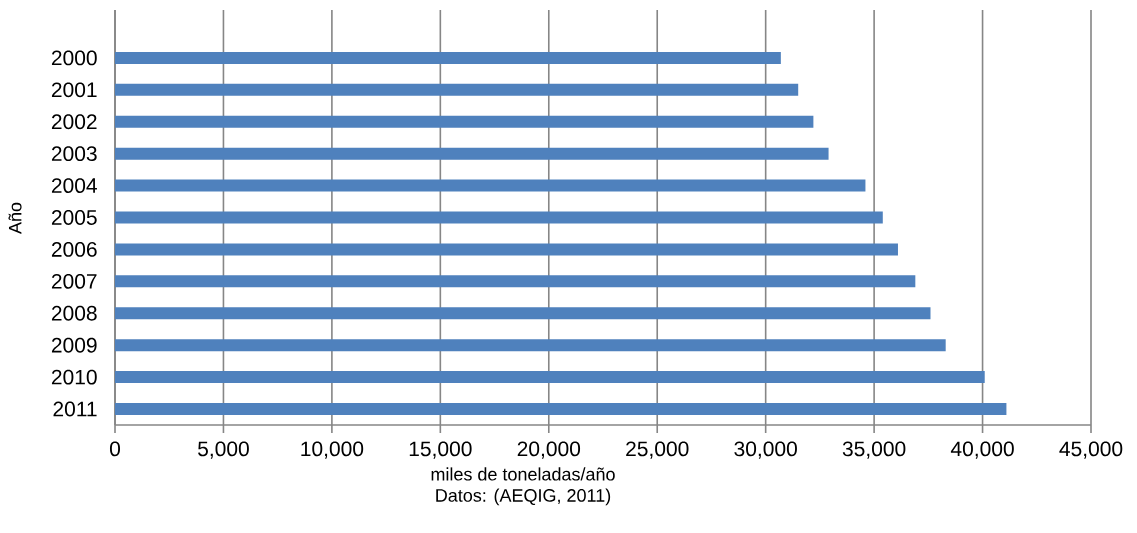  What do you see at coordinates (74, 90) in the screenshot?
I see `y-tick-label: 2001` at bounding box center [74, 90].